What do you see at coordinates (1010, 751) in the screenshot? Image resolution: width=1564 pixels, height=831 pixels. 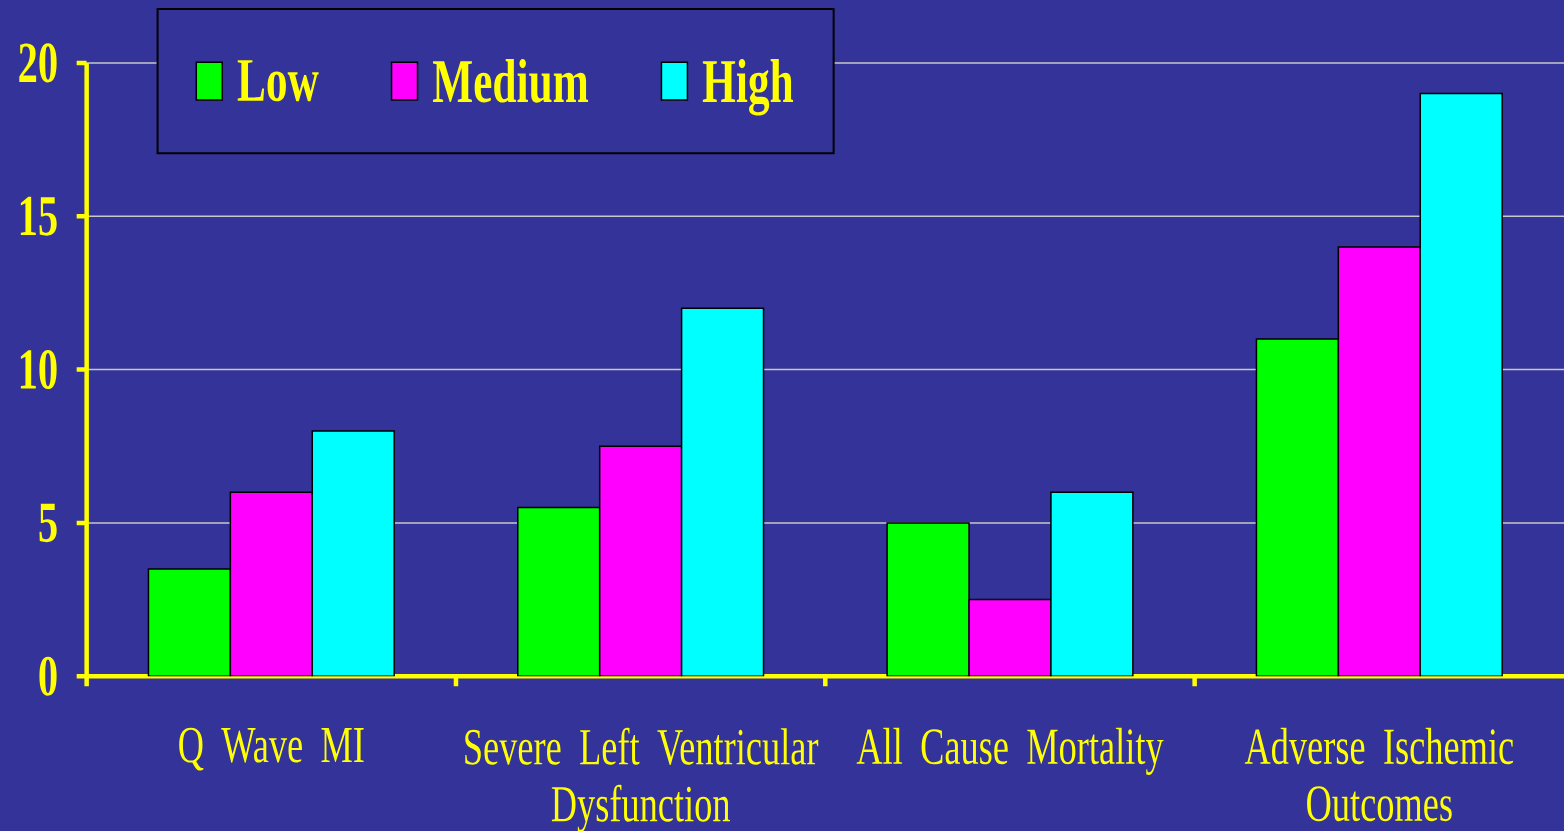 I see `x-tick-label: All Cause Mortality` at bounding box center [1010, 751].